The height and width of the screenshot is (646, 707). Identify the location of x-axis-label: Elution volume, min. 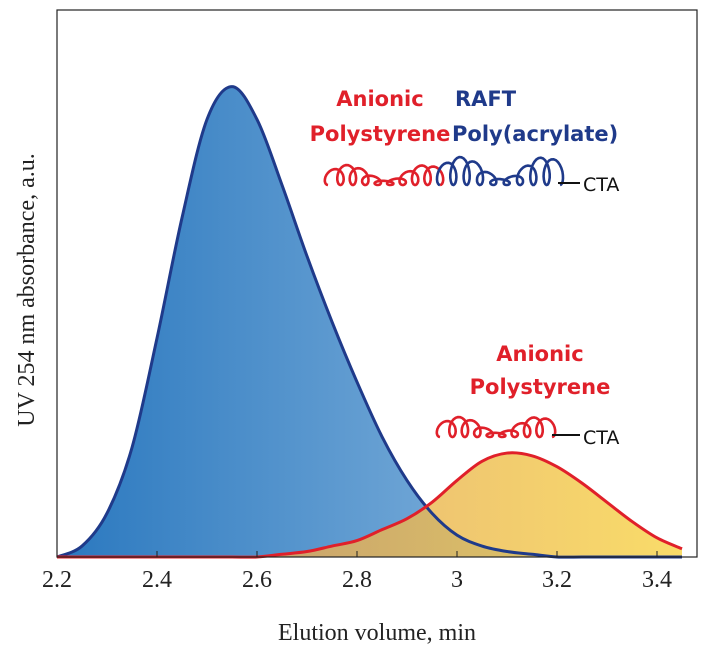
(377, 633).